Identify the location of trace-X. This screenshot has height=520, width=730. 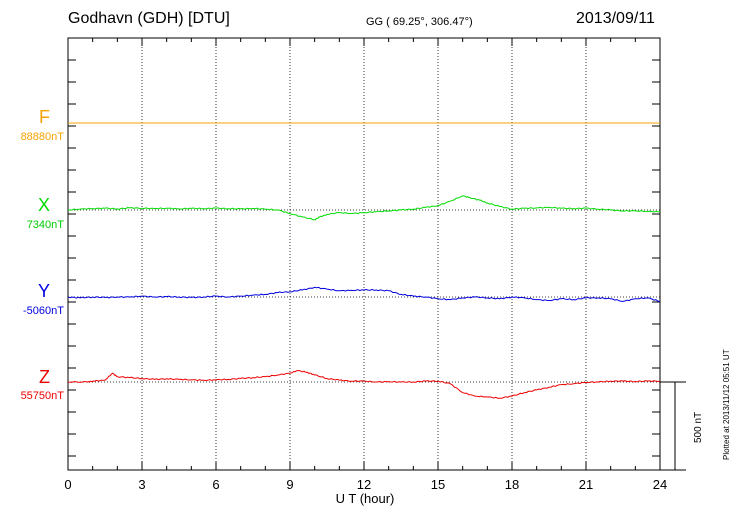
(364, 208).